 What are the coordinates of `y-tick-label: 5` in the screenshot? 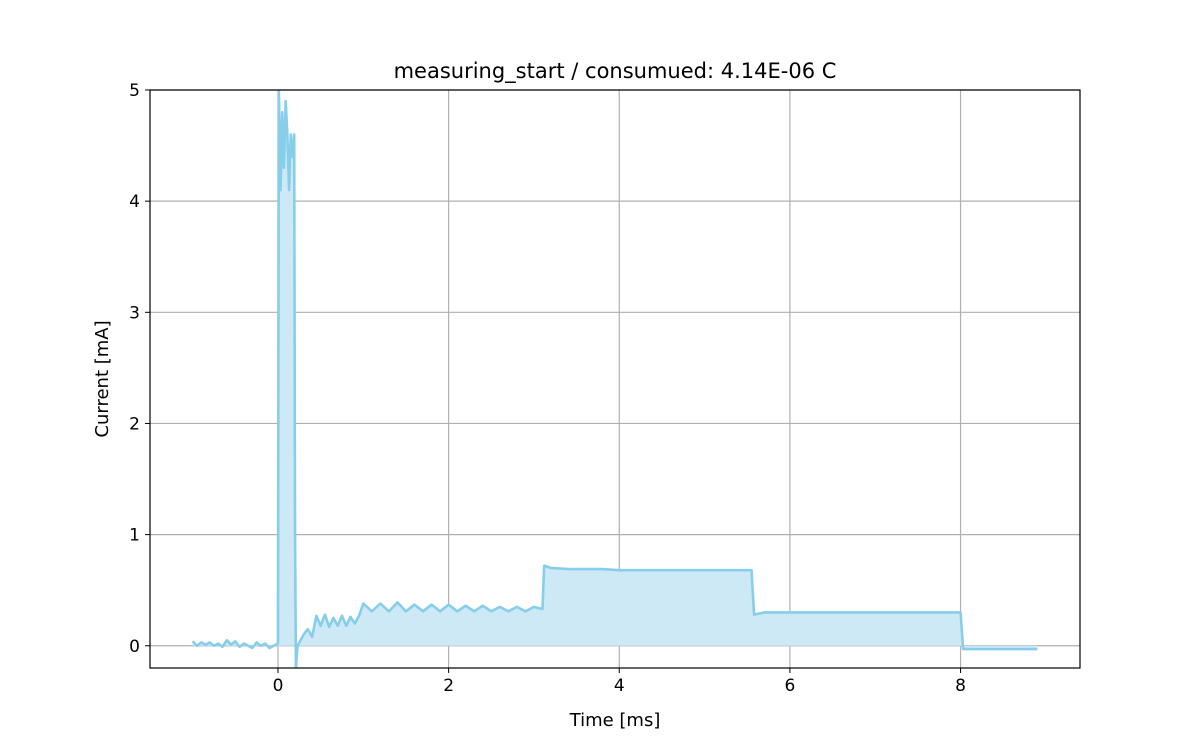 It's located at (134, 91).